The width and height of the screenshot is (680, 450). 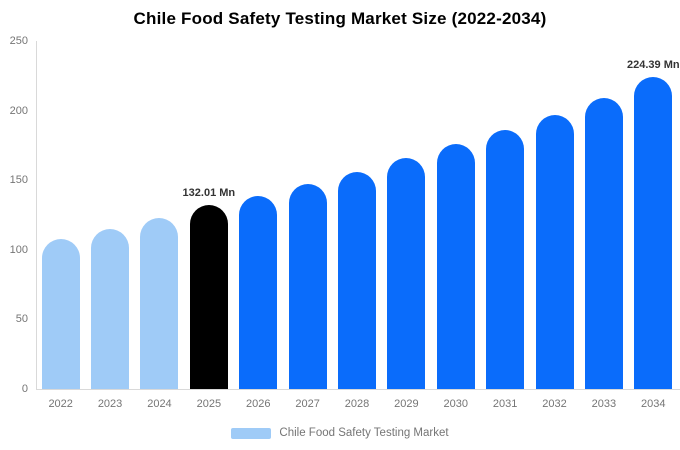 I want to click on data-label-2025: 132.01 Mn, so click(x=209, y=193).